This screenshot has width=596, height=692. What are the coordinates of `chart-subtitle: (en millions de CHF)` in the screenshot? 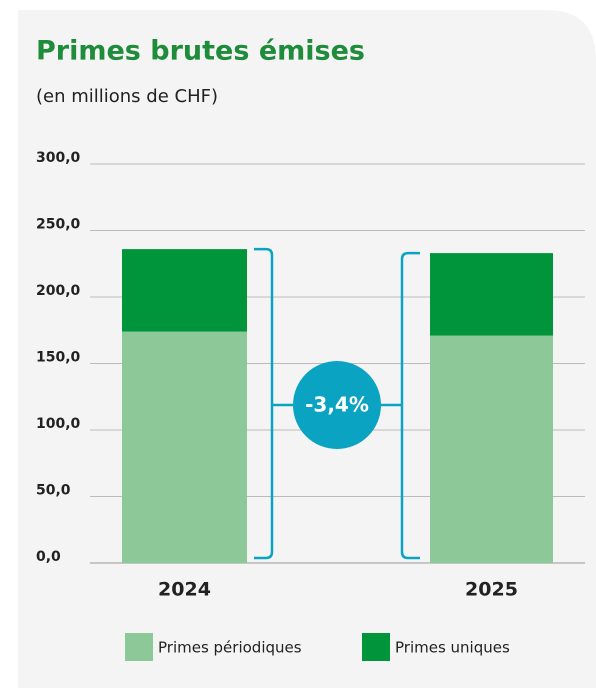 It's located at (127, 96).